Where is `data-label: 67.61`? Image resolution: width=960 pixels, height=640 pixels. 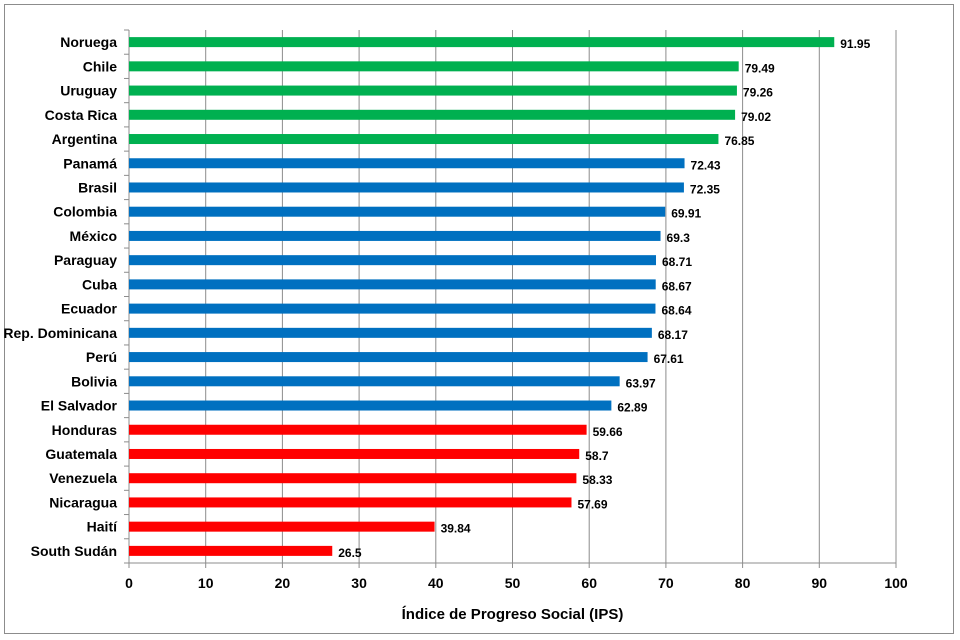
data-label: 67.61 is located at coordinates (669, 359).